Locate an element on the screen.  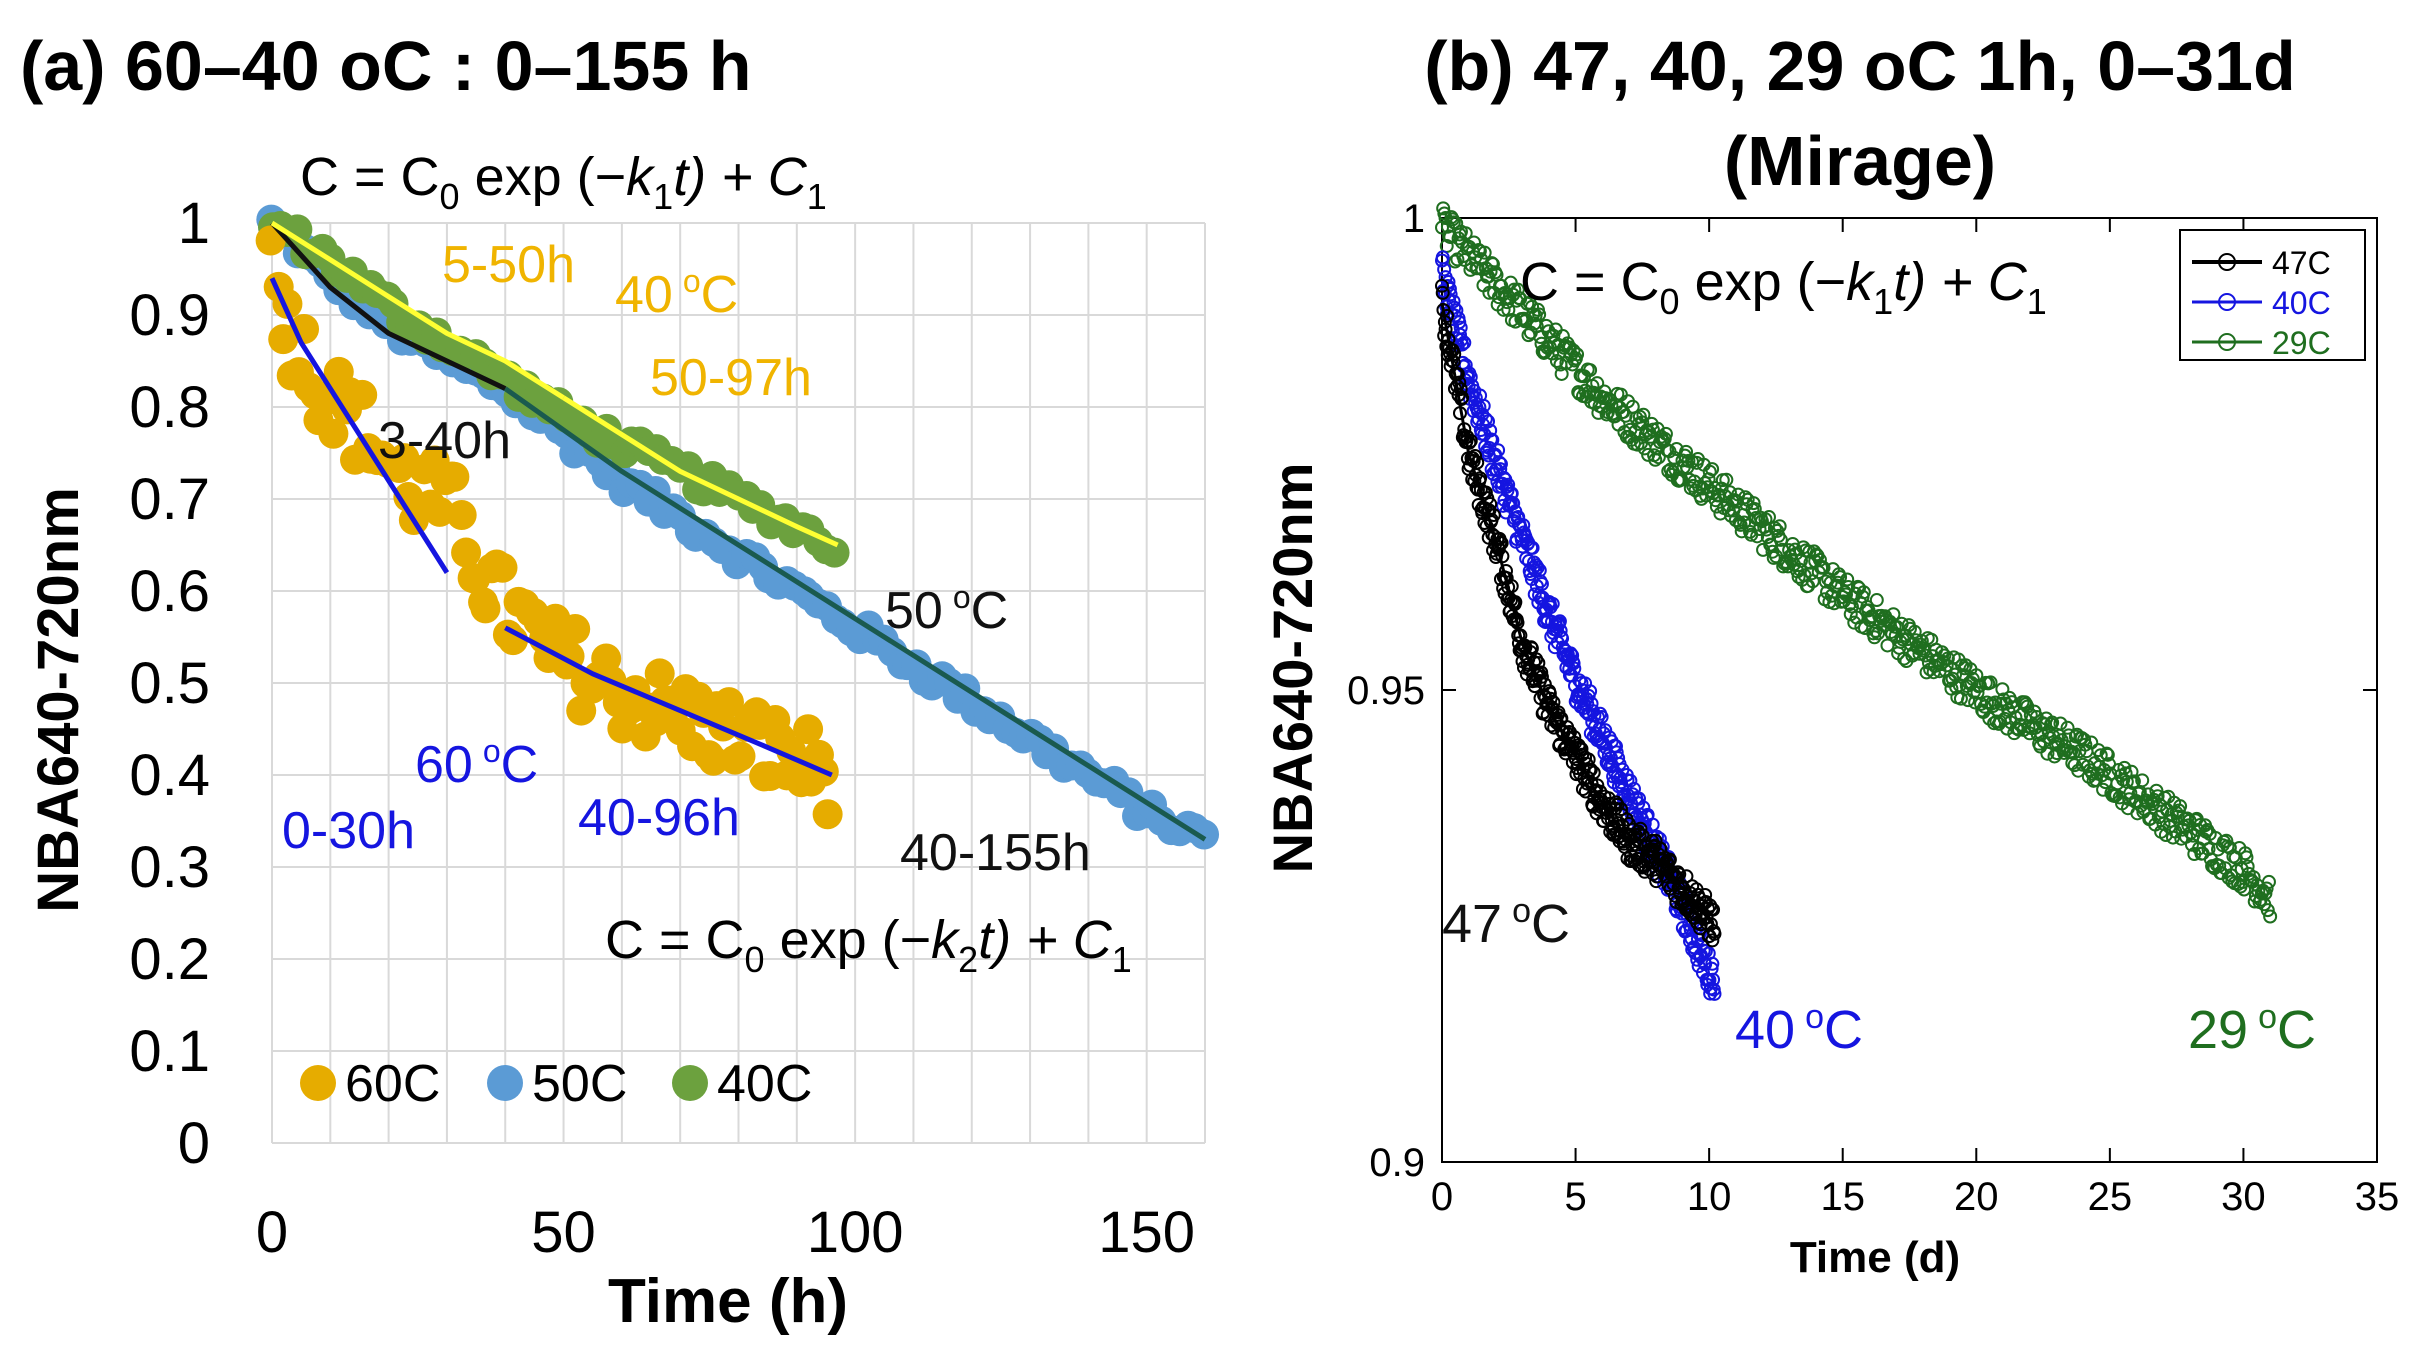
label-60c-unit: C is located at coordinates (520, 765).